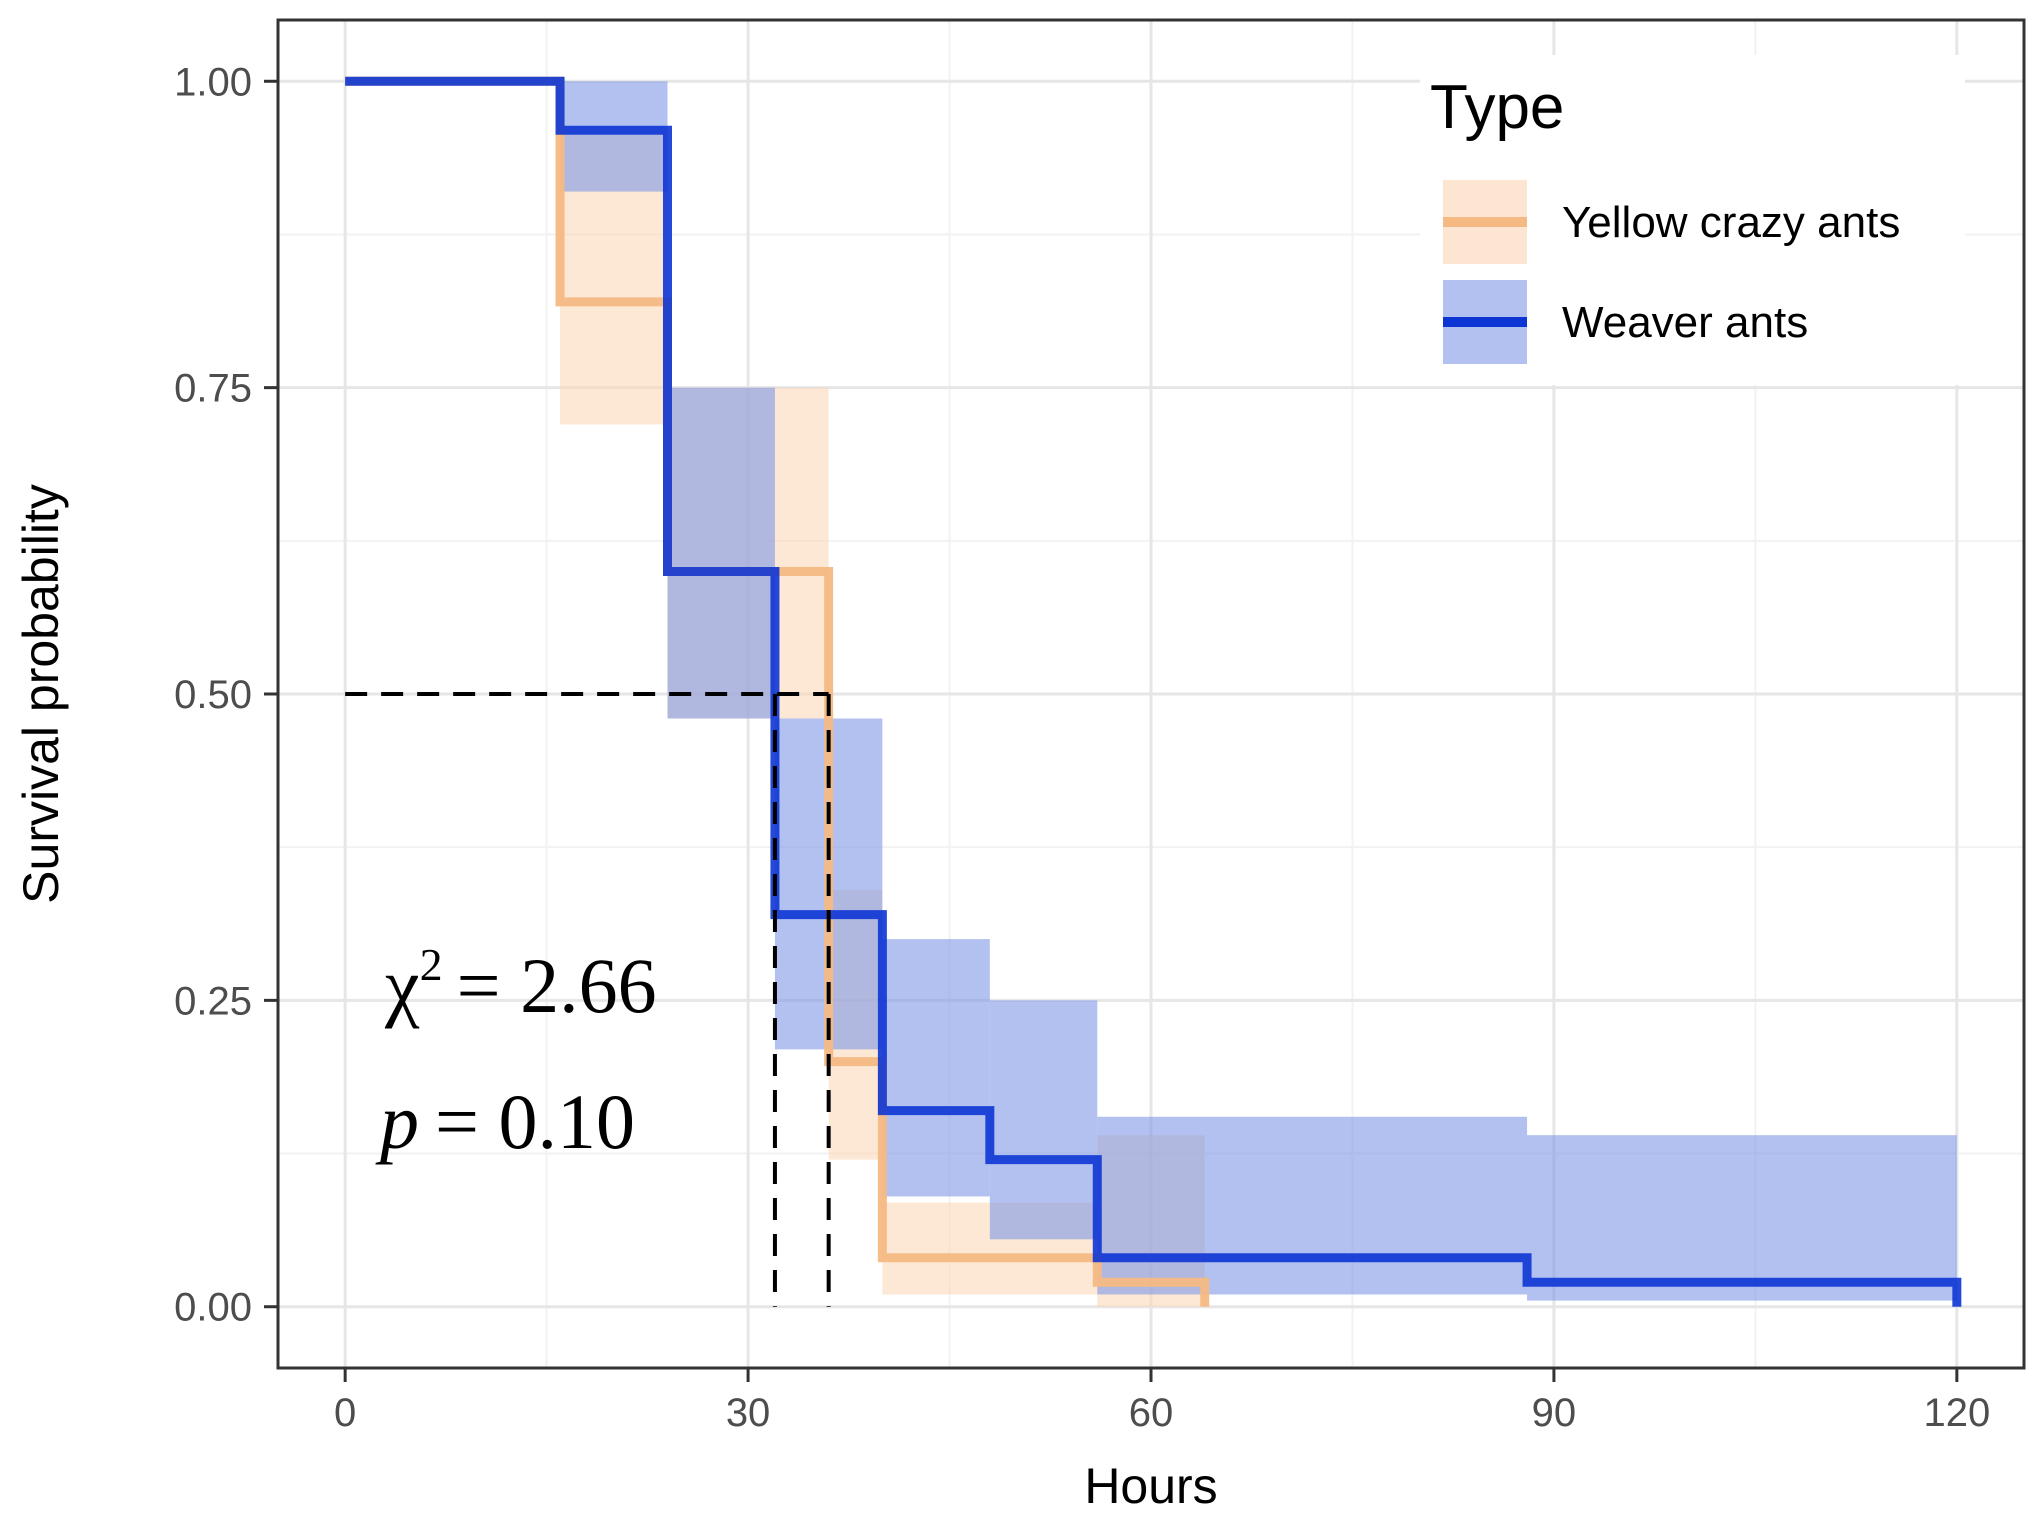 The width and height of the screenshot is (2042, 1521). What do you see at coordinates (516, 1052) in the screenshot?
I see `statistics-annotation: χ2 = 2.66 p = 0.10` at bounding box center [516, 1052].